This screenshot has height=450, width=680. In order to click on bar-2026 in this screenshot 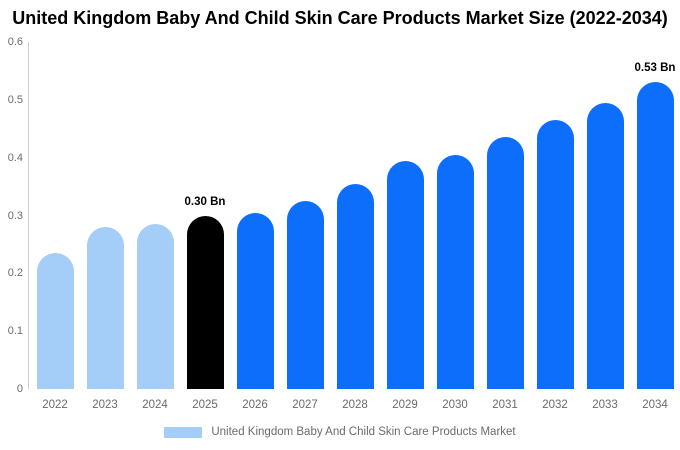, I will do `click(255, 300)`.